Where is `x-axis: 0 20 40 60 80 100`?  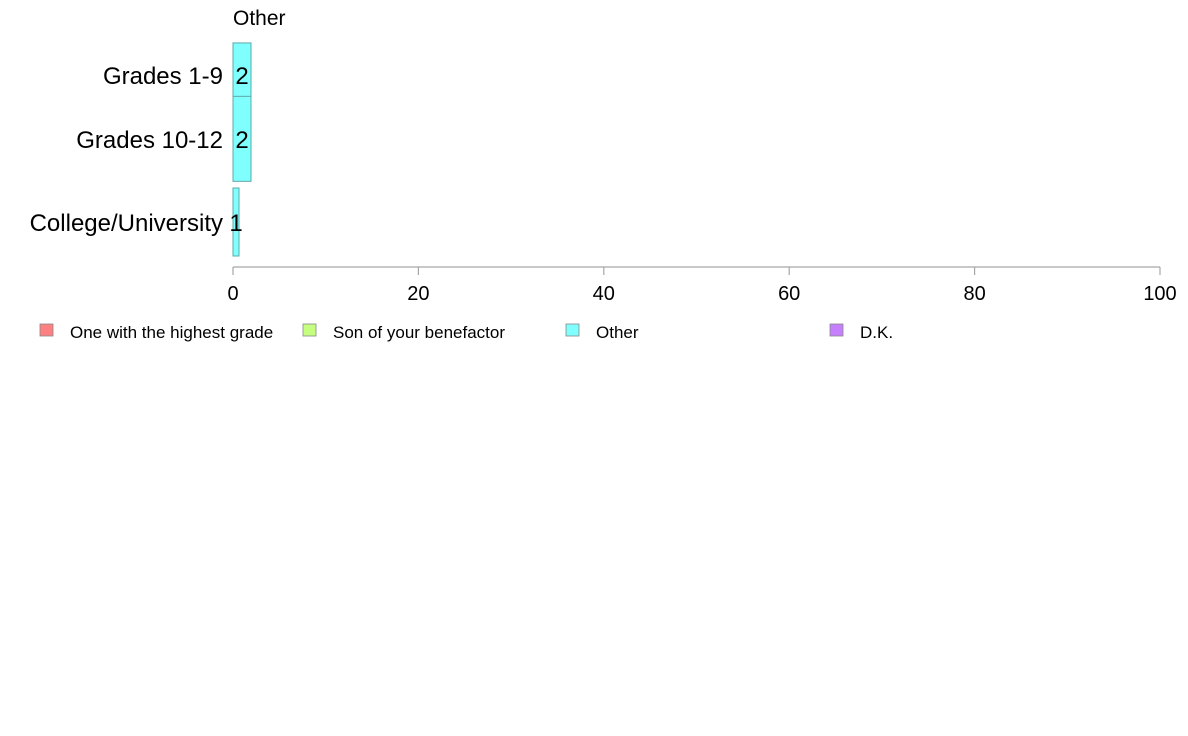
x-axis: 0 20 40 60 80 100 is located at coordinates (702, 285).